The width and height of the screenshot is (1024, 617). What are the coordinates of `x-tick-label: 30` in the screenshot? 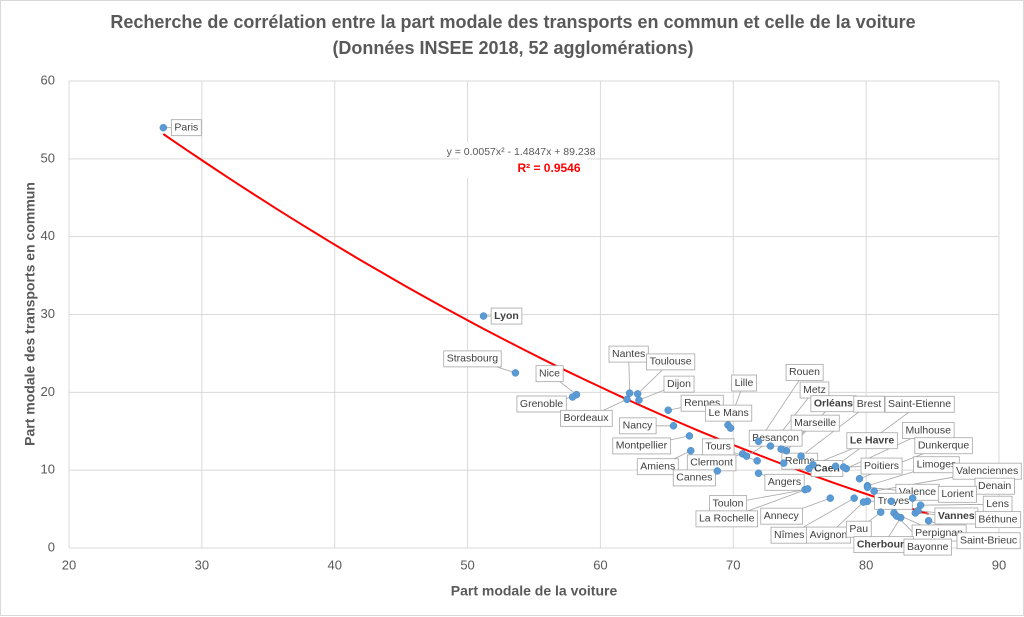 It's located at (202, 564).